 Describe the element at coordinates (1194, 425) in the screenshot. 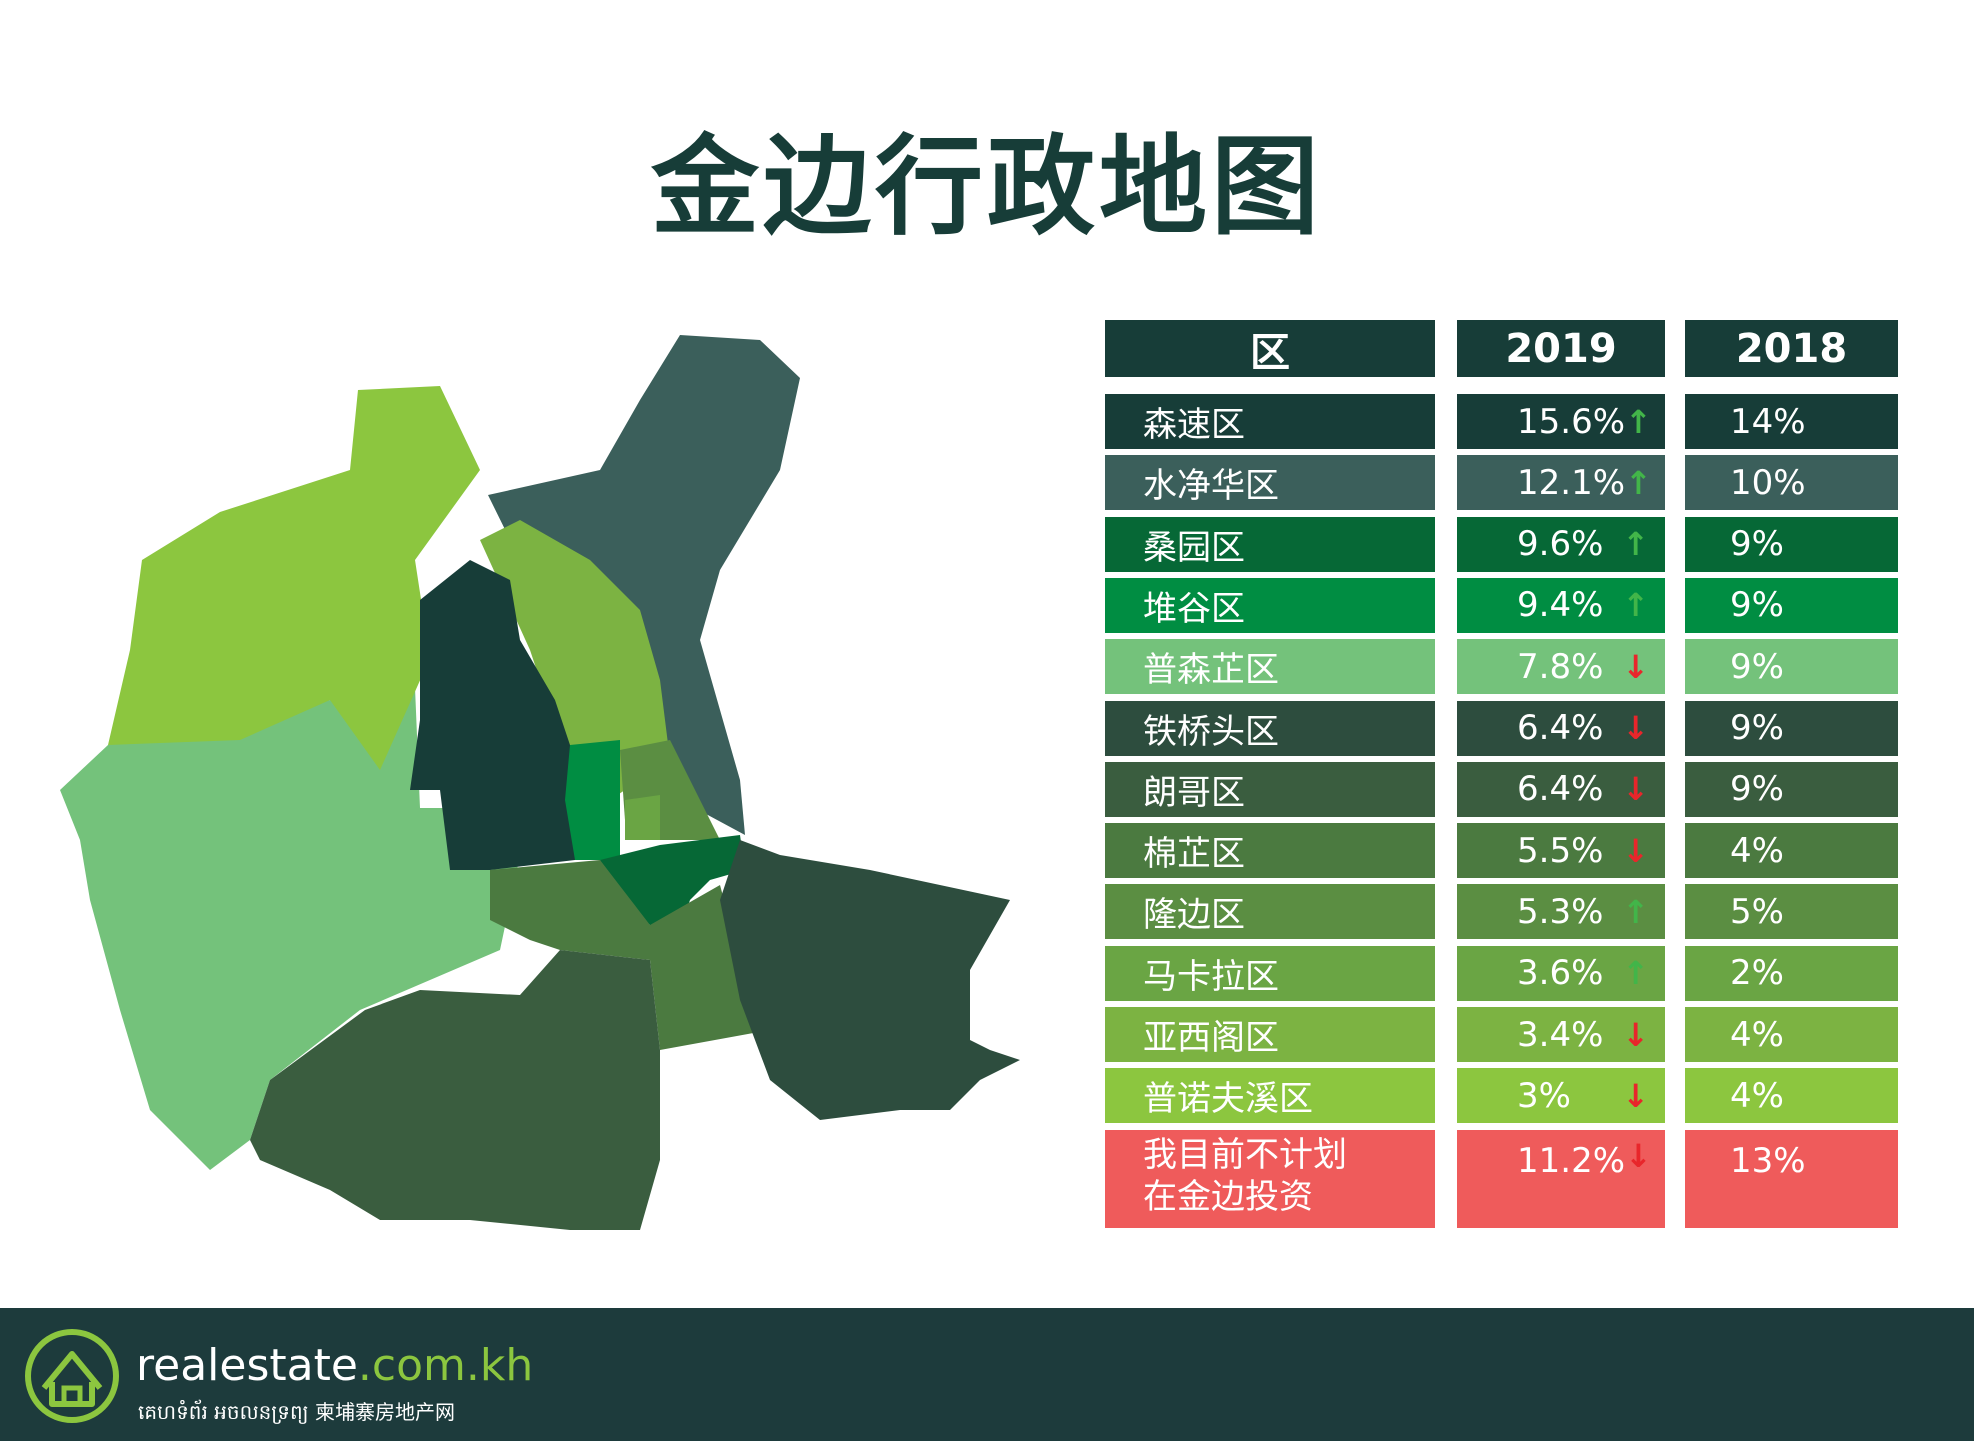

I see `district-name: 森速区` at that location.